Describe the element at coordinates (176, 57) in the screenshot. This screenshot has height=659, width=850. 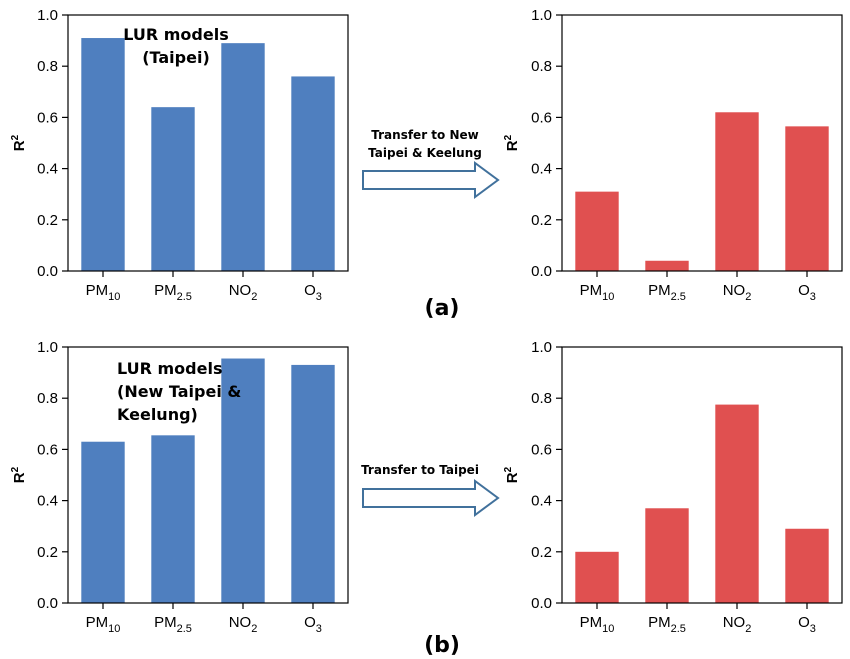
I see `chart-annotation: (Taipei)` at that location.